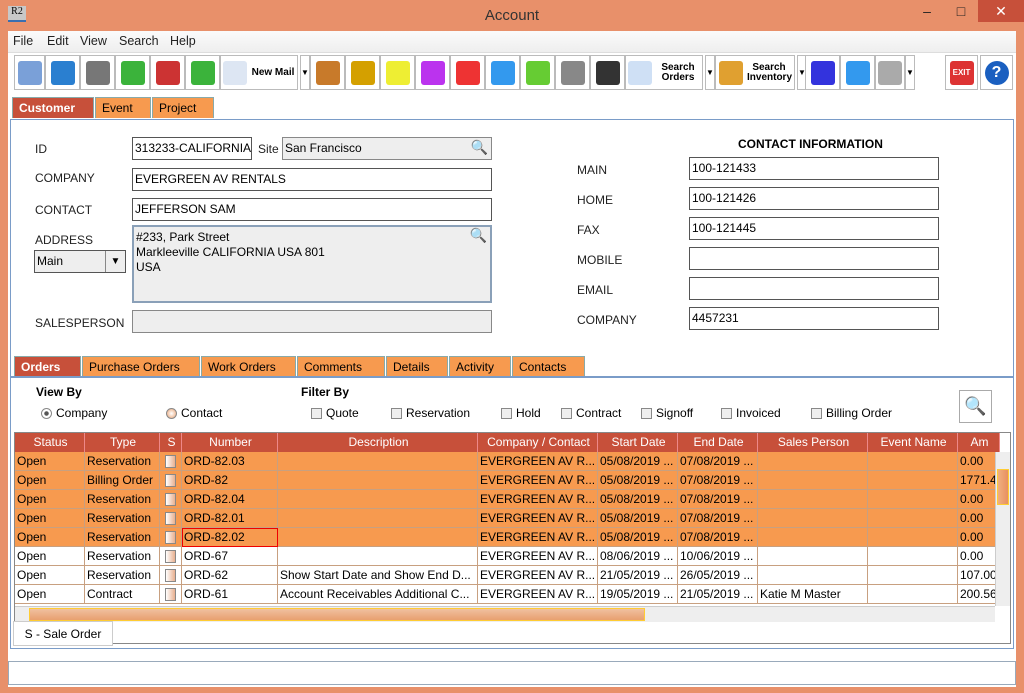 This screenshot has height=693, width=1024. I want to click on doc-blue-button, so click(502, 72).